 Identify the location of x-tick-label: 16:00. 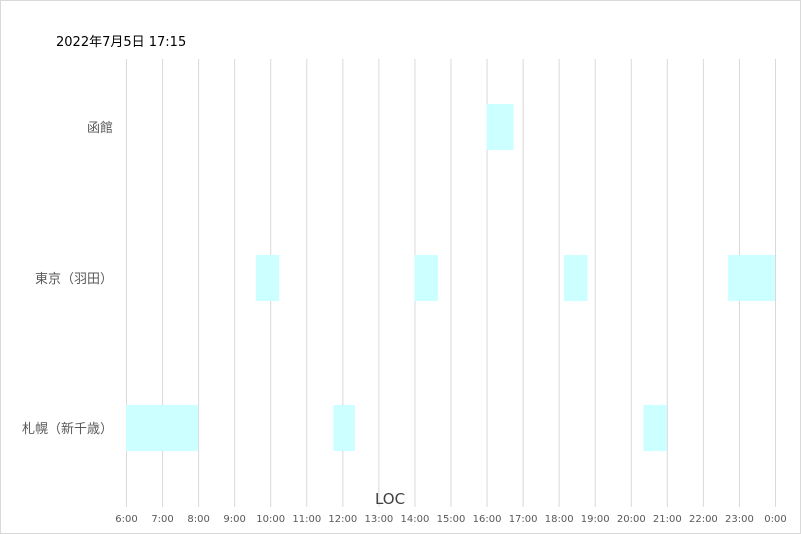
(487, 519).